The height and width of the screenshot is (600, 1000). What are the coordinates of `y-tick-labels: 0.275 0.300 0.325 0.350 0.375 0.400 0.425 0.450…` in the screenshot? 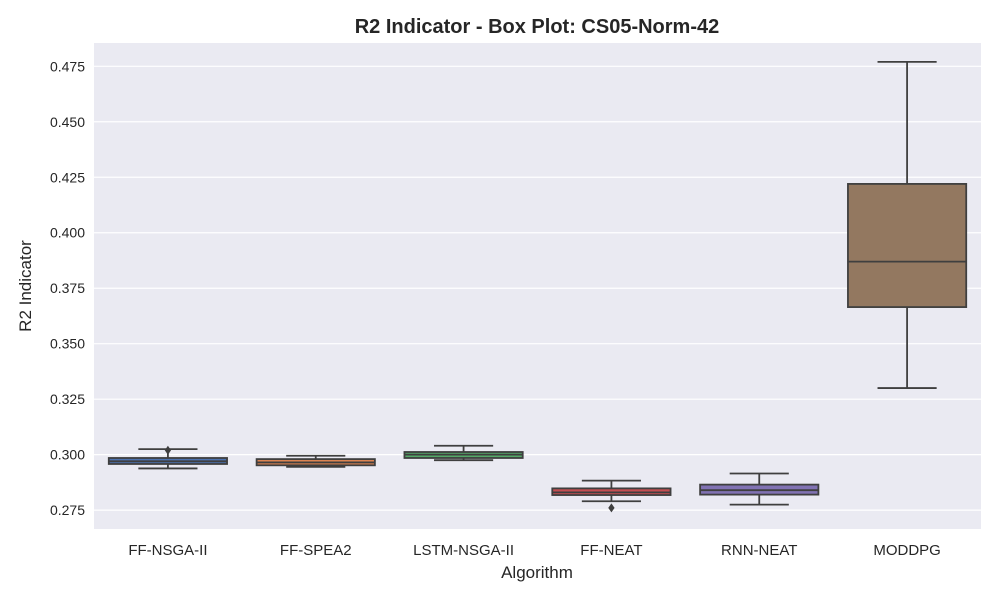 It's located at (67, 288).